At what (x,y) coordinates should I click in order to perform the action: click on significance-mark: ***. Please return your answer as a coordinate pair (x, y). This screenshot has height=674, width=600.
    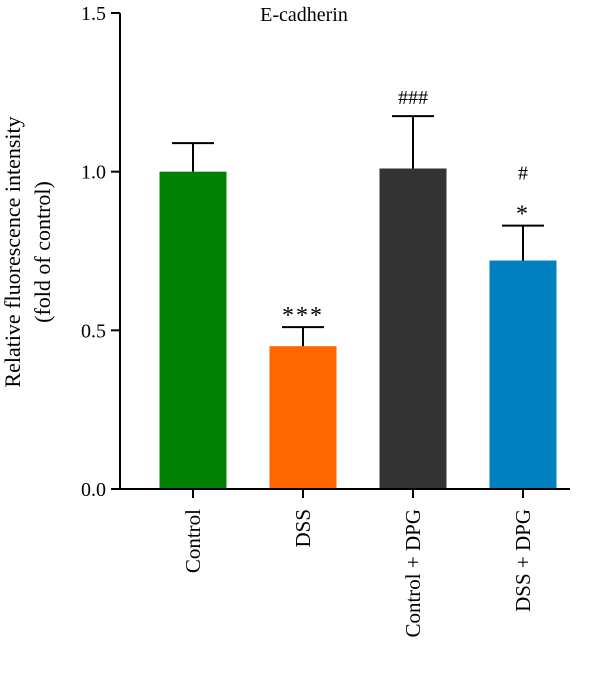
    Looking at the image, I should click on (303, 316).